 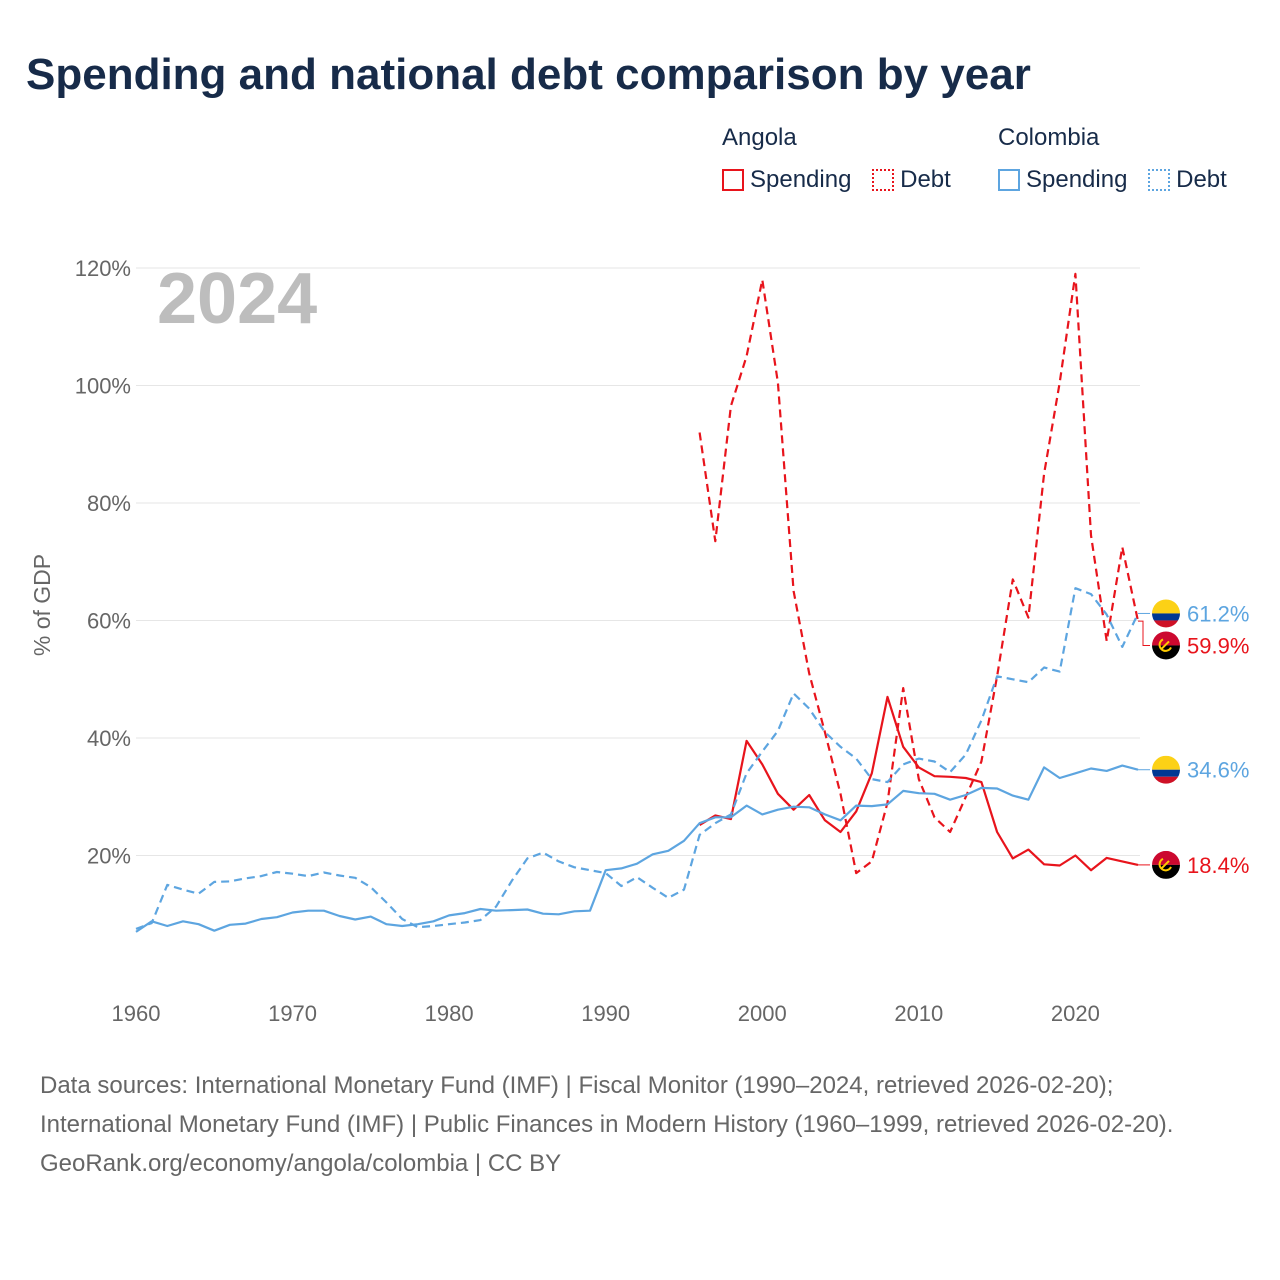 I want to click on legend-colombia-debt-label: Debt, so click(x=1201, y=179).